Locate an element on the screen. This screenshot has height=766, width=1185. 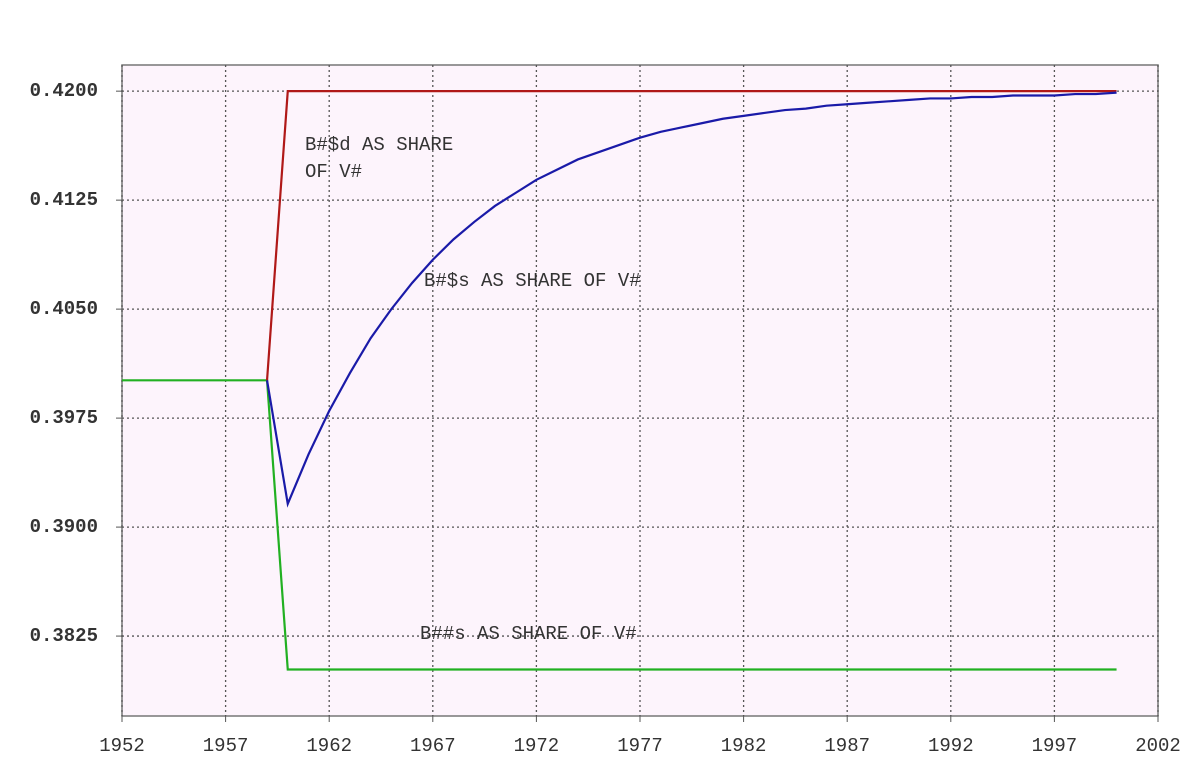
y-tick-label: 0.4200 is located at coordinates (64, 91).